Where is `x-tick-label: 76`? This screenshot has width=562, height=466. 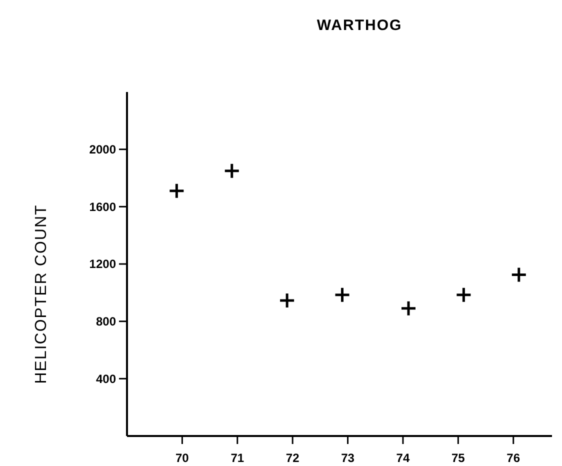
x-tick-label: 76 is located at coordinates (513, 458).